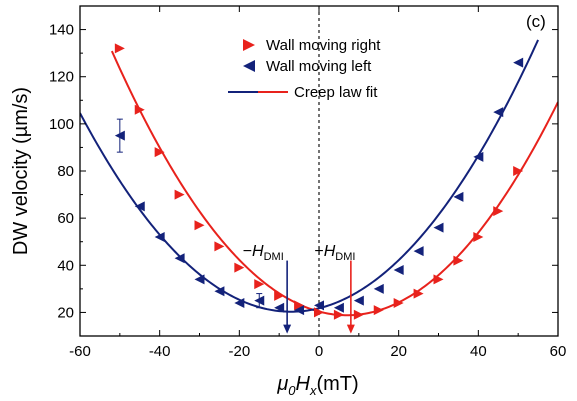 This screenshot has height=401, width=577. Describe the element at coordinates (21, 171) in the screenshot. I see `y-axis-label: DW velocity (µm/s)` at that location.